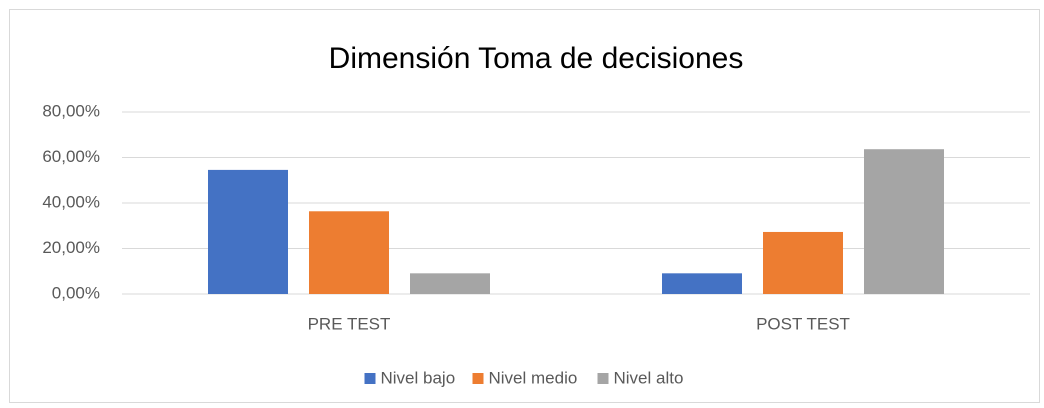 The width and height of the screenshot is (1044, 408). What do you see at coordinates (536, 58) in the screenshot?
I see `chart-title: Dimensión Toma de decisiones` at bounding box center [536, 58].